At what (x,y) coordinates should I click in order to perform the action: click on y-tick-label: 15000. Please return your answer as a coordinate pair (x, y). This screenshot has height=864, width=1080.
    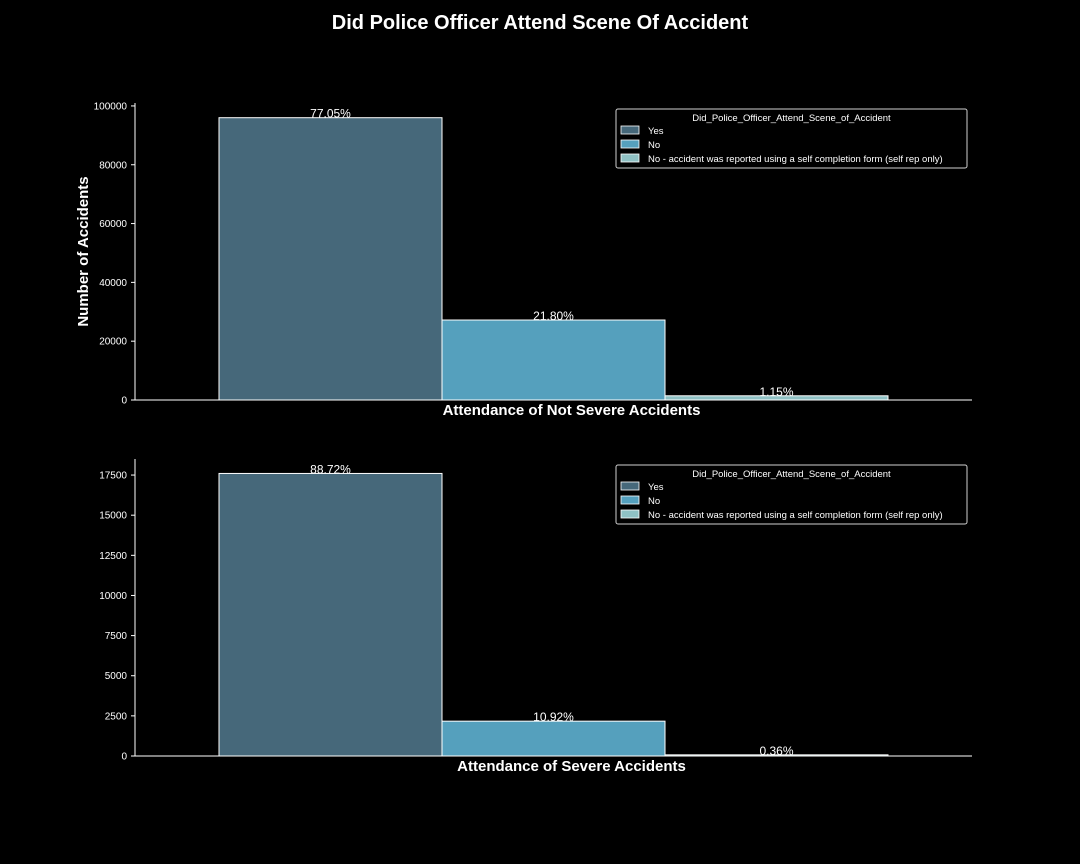
    Looking at the image, I should click on (113, 516).